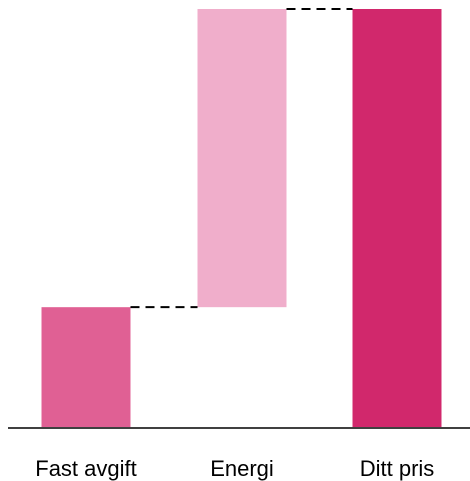  What do you see at coordinates (86, 367) in the screenshot?
I see `bar-fast-avgift` at bounding box center [86, 367].